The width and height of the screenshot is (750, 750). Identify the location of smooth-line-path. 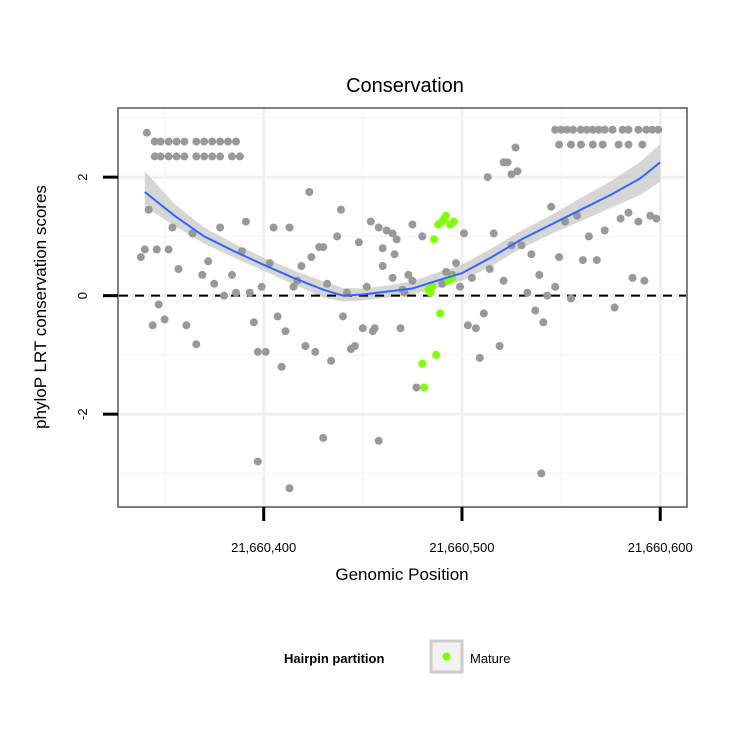
(402, 229).